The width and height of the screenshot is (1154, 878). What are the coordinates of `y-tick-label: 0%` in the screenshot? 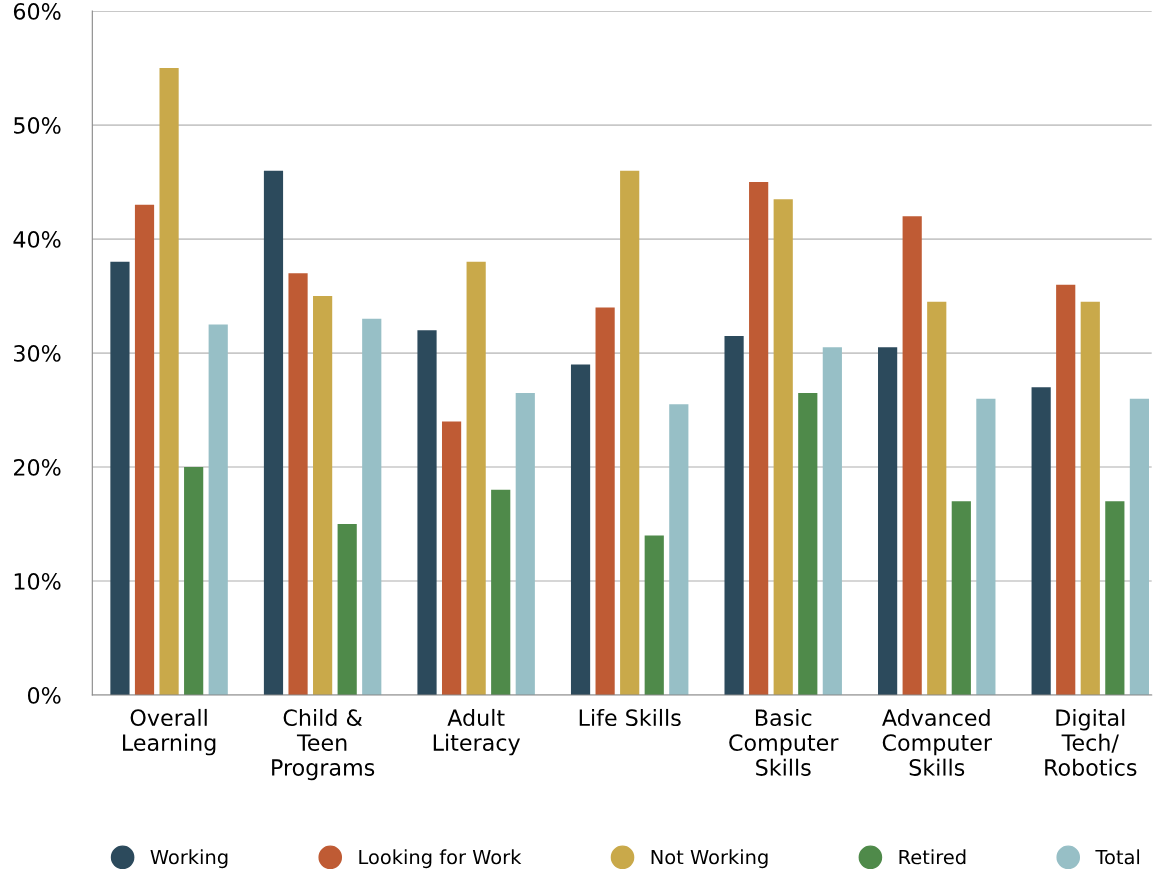 It's located at (44, 695).